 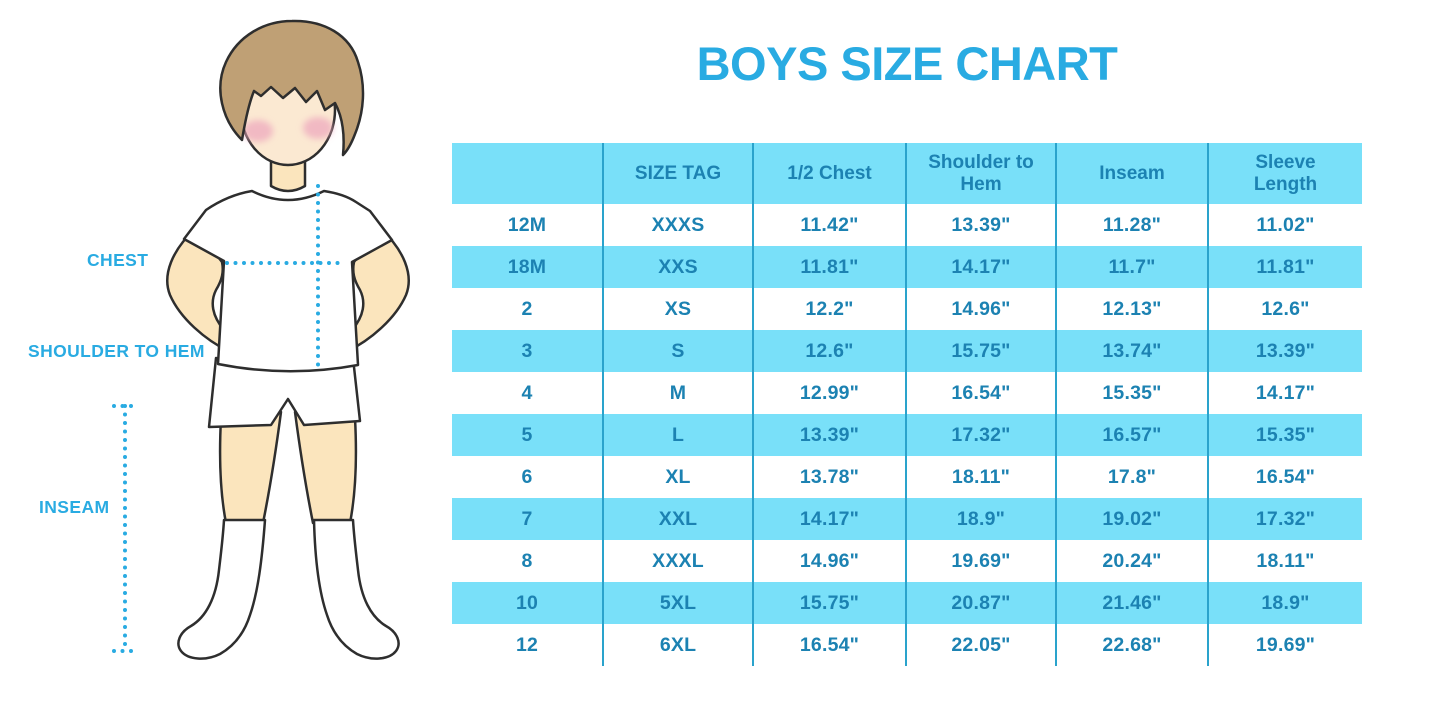 I want to click on column-header: SIZE TAG, so click(x=677, y=173).